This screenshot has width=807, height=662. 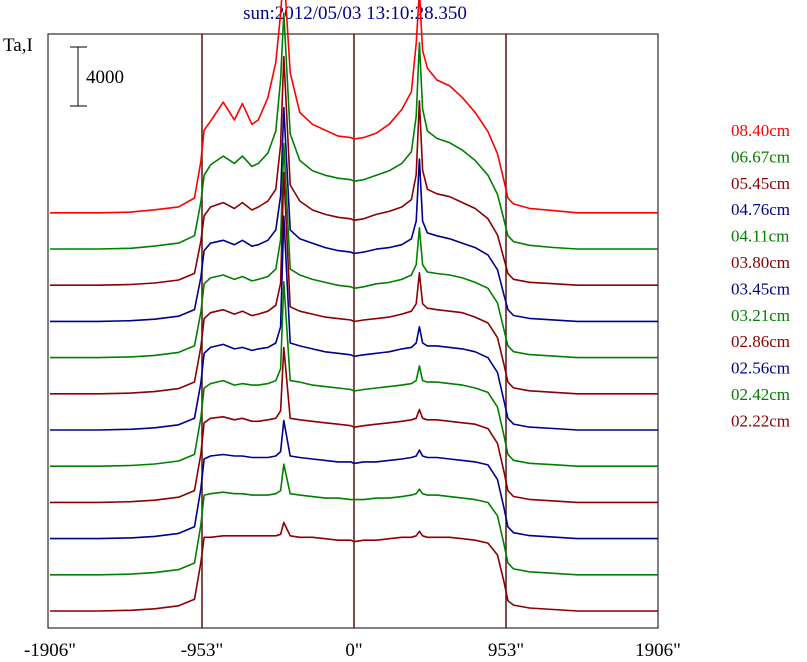 I want to click on legend-entry: 04.76cm, so click(x=760, y=209).